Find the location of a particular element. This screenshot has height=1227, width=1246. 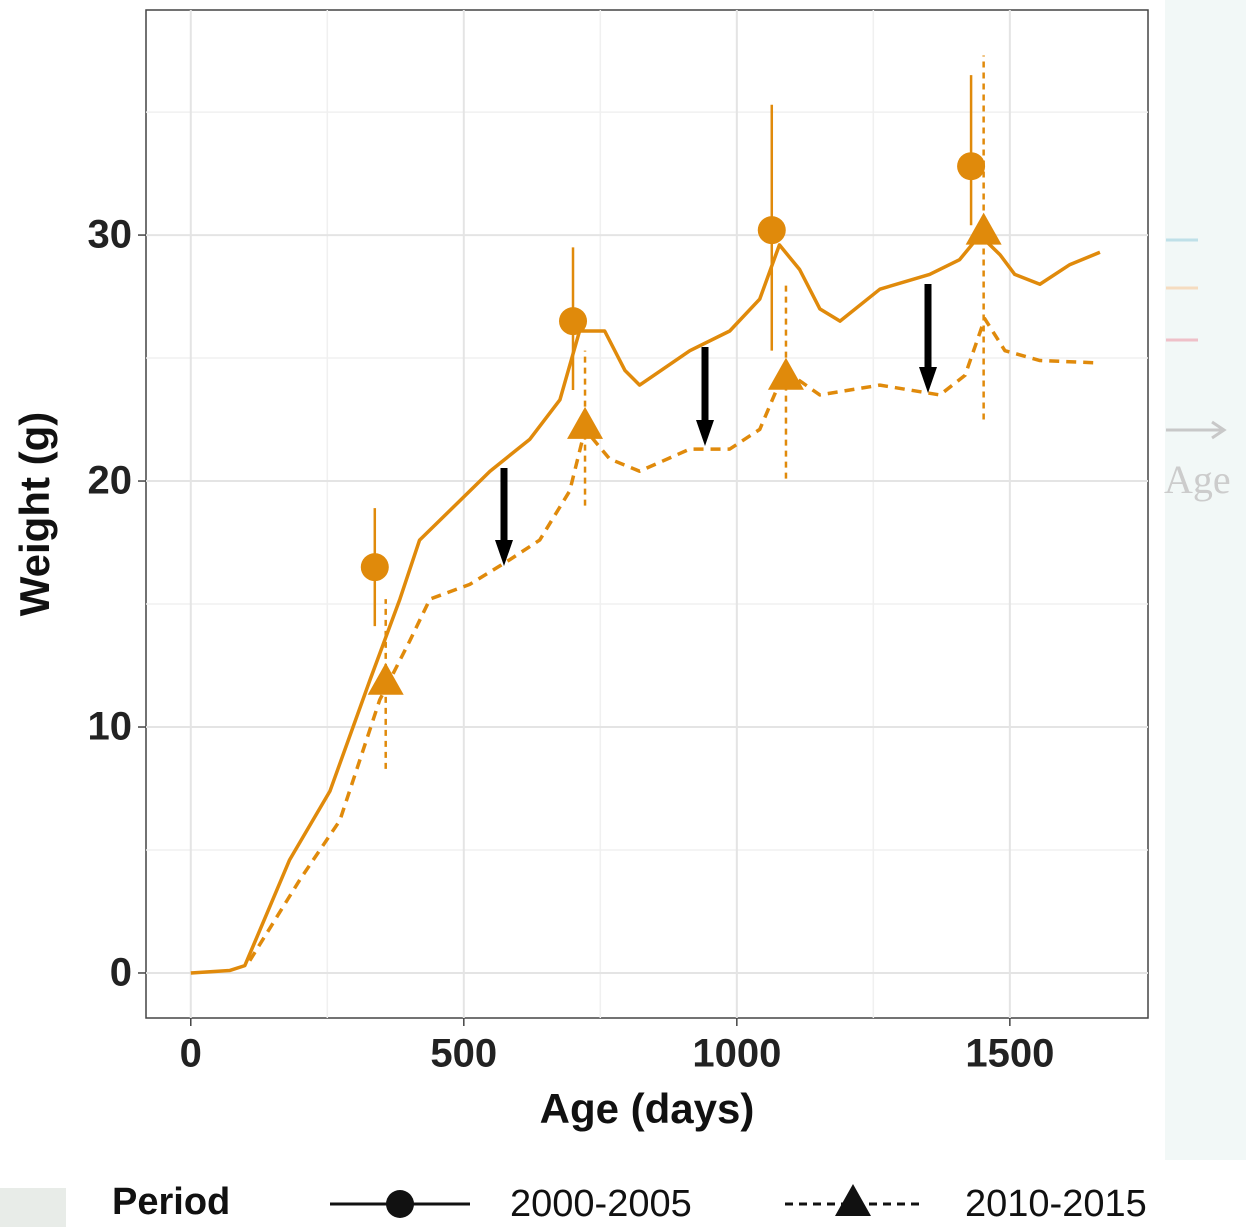

y-axis-title: Weight (g) is located at coordinates (34, 514).